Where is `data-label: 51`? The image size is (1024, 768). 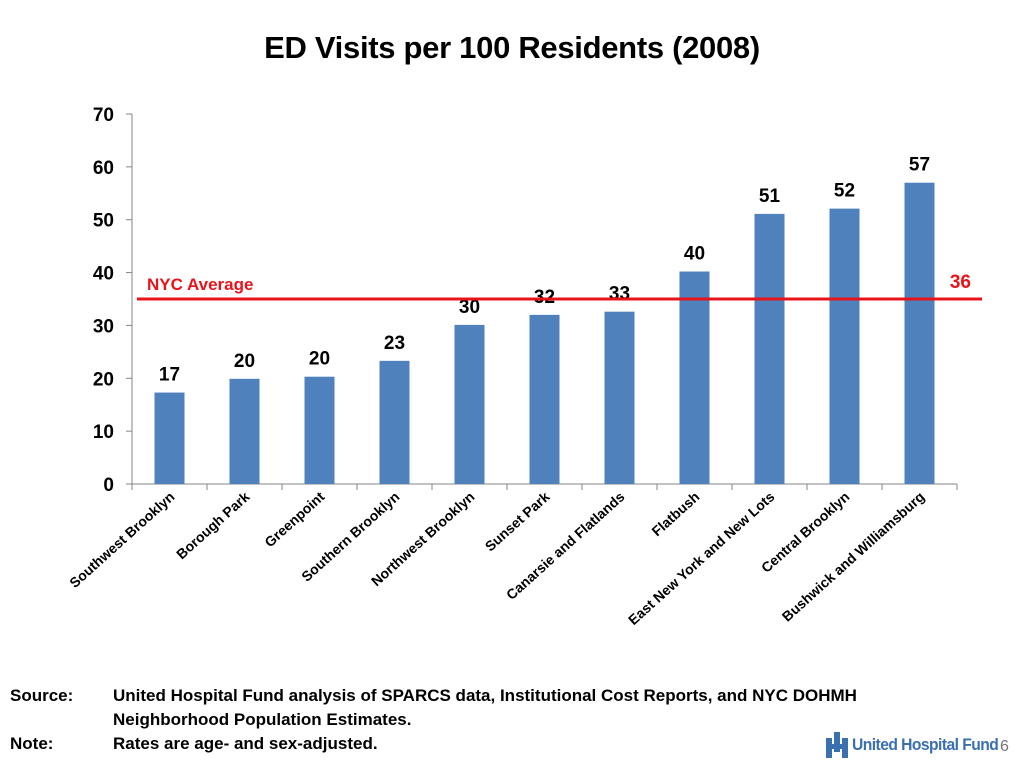
data-label: 51 is located at coordinates (770, 196).